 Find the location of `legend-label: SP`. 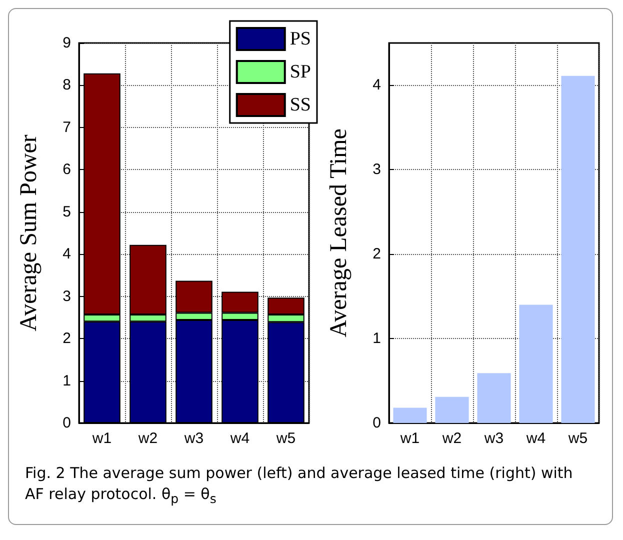

legend-label: SP is located at coordinates (301, 72).